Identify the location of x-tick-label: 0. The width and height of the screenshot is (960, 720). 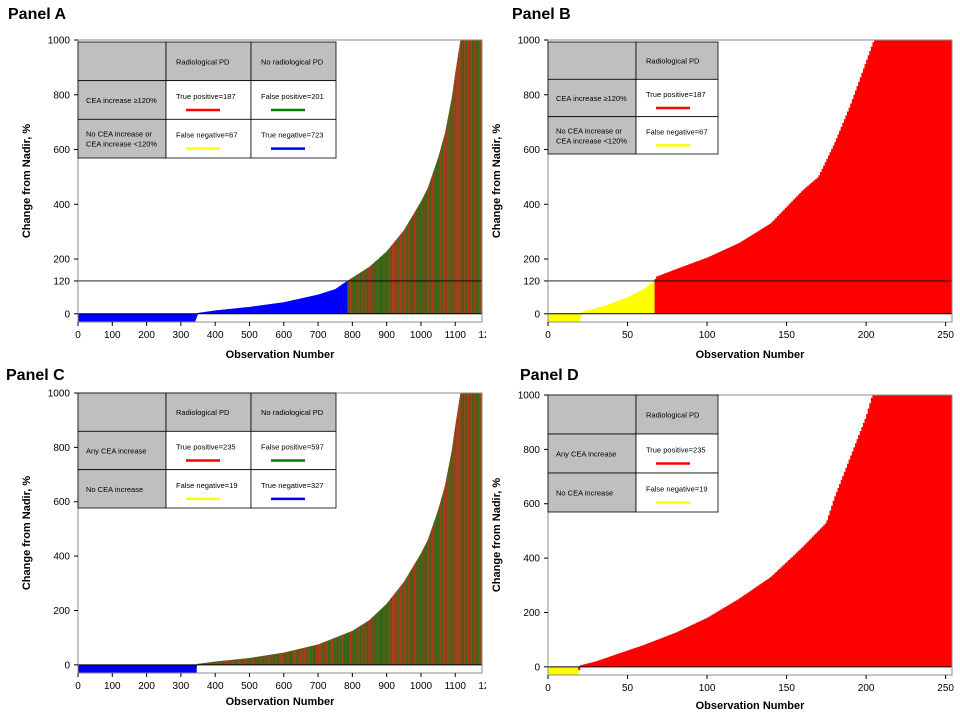
(548, 335).